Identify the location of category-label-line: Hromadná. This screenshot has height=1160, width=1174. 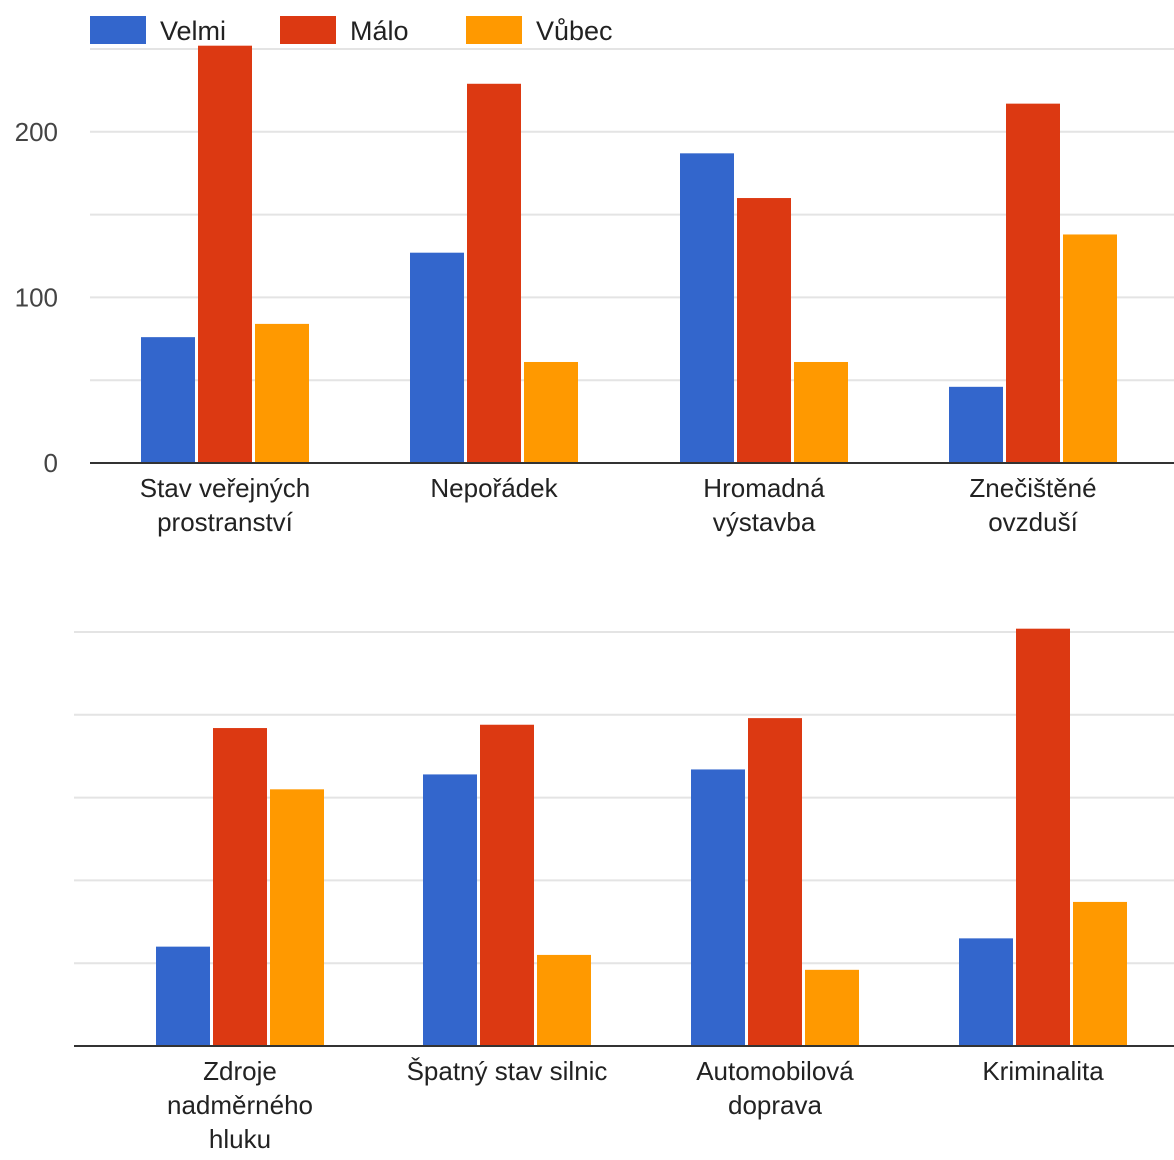
(764, 488).